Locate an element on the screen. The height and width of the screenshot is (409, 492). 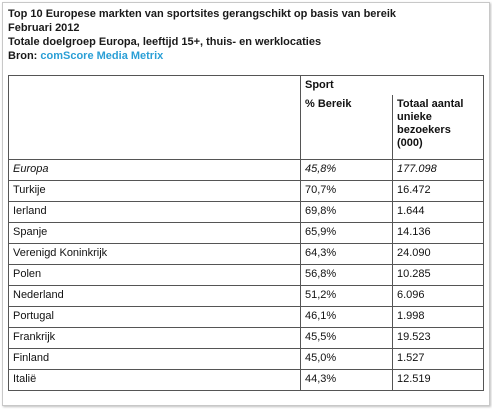
table-row: Italië 44,3% 12.519 is located at coordinates (246, 380).